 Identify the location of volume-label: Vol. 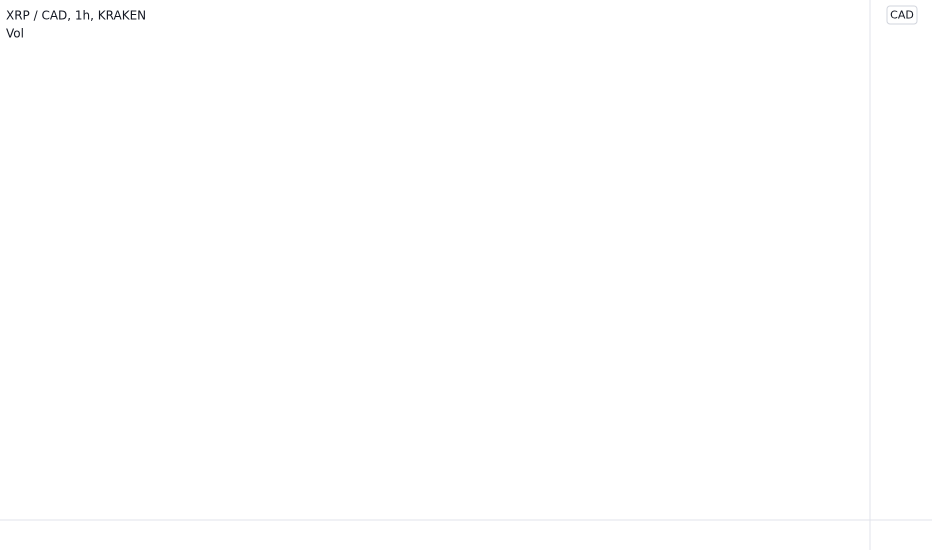
(15, 34).